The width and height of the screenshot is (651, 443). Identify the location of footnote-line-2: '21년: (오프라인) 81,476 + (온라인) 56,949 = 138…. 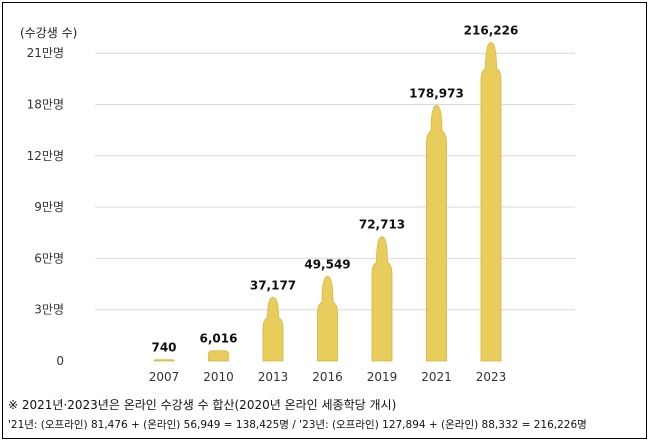
(297, 425).